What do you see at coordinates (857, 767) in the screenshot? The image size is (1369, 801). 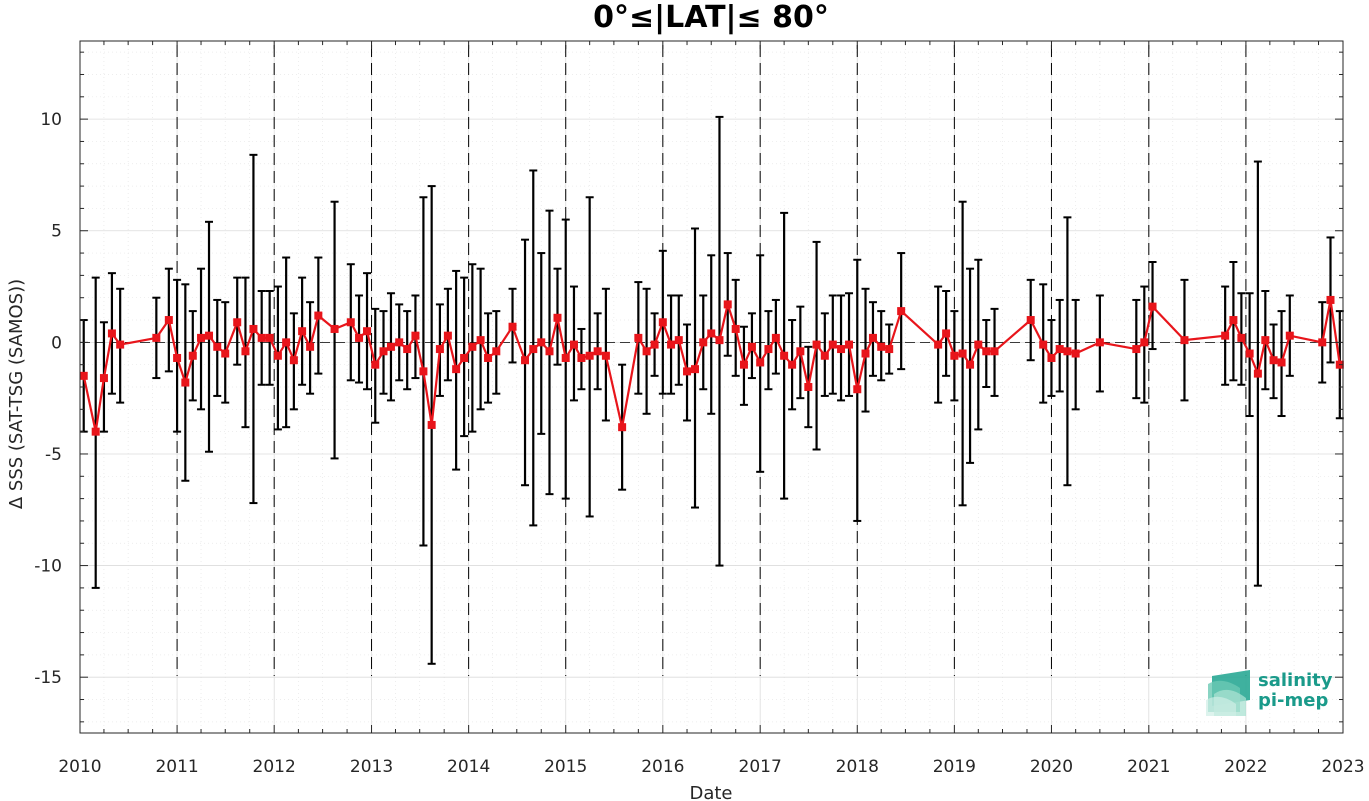 I see `x-tick-label: 2018` at bounding box center [857, 767].